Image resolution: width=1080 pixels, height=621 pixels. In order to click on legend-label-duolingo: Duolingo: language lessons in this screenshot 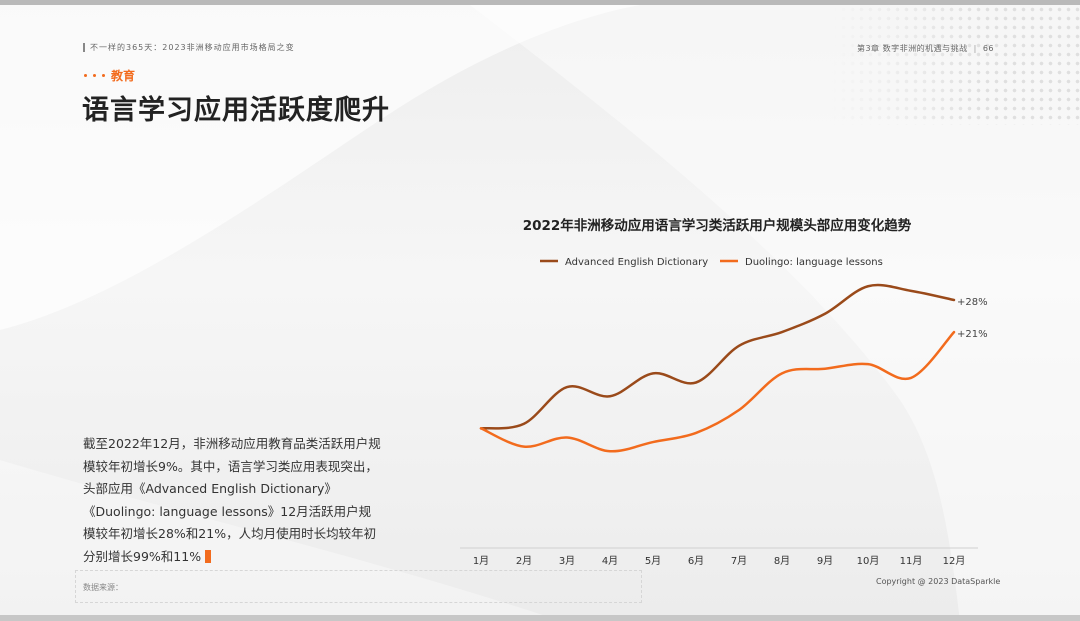, I will do `click(814, 262)`.